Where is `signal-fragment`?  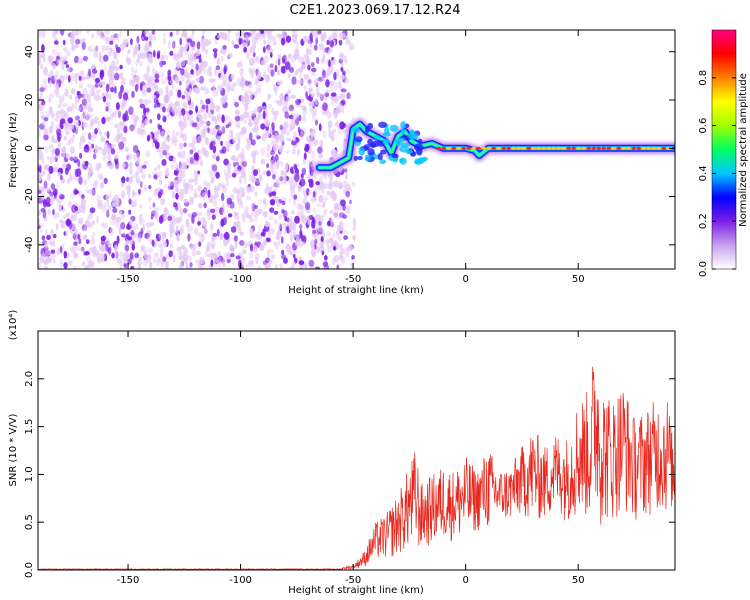 signal-fragment is located at coordinates (361, 151).